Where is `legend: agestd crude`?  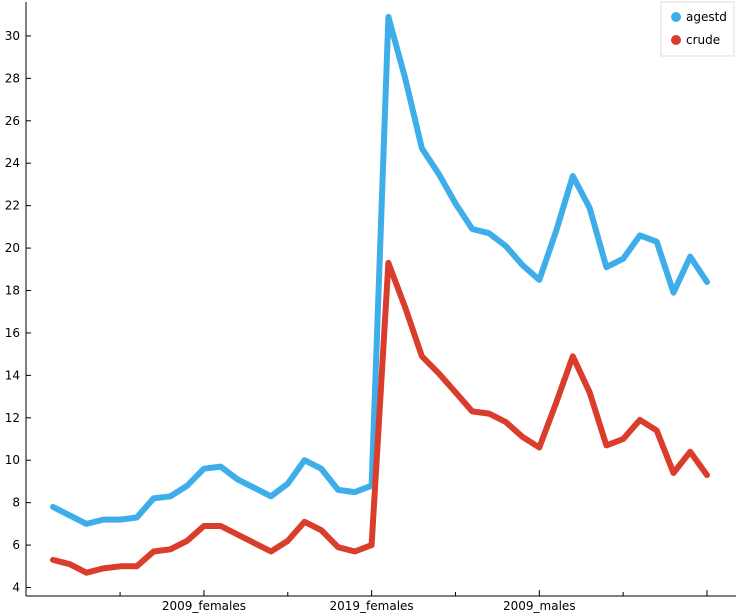
legend: agestd crude is located at coordinates (697, 29).